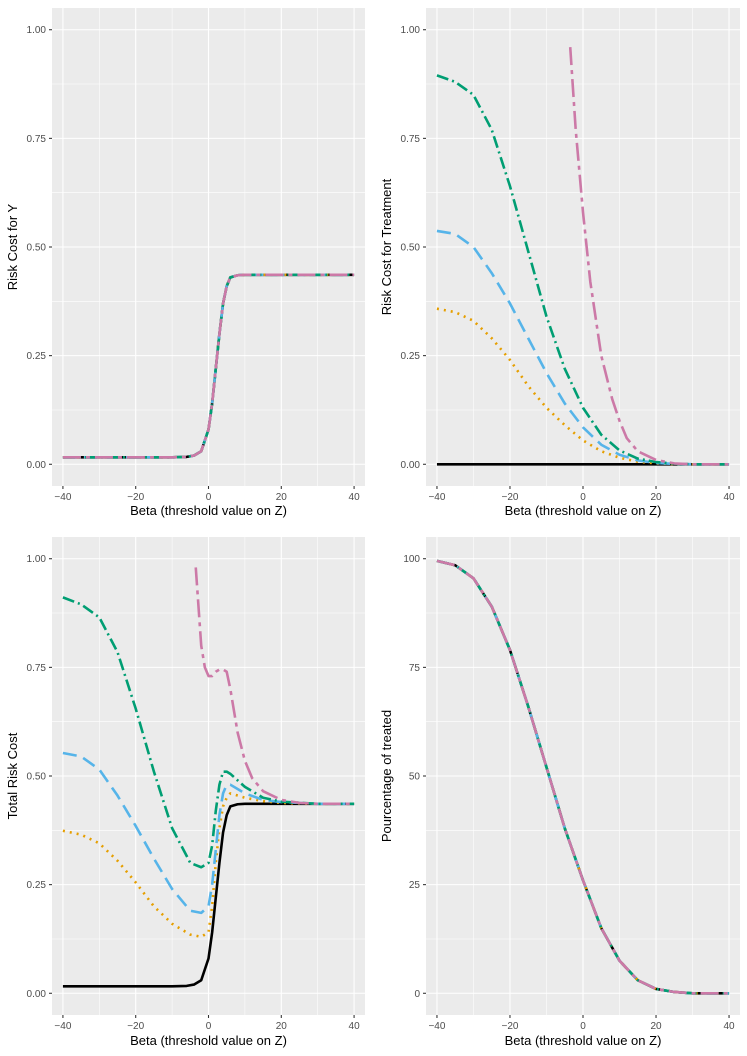 The height and width of the screenshot is (1056, 747). I want to click on y-tick-label: 75, so click(415, 668).